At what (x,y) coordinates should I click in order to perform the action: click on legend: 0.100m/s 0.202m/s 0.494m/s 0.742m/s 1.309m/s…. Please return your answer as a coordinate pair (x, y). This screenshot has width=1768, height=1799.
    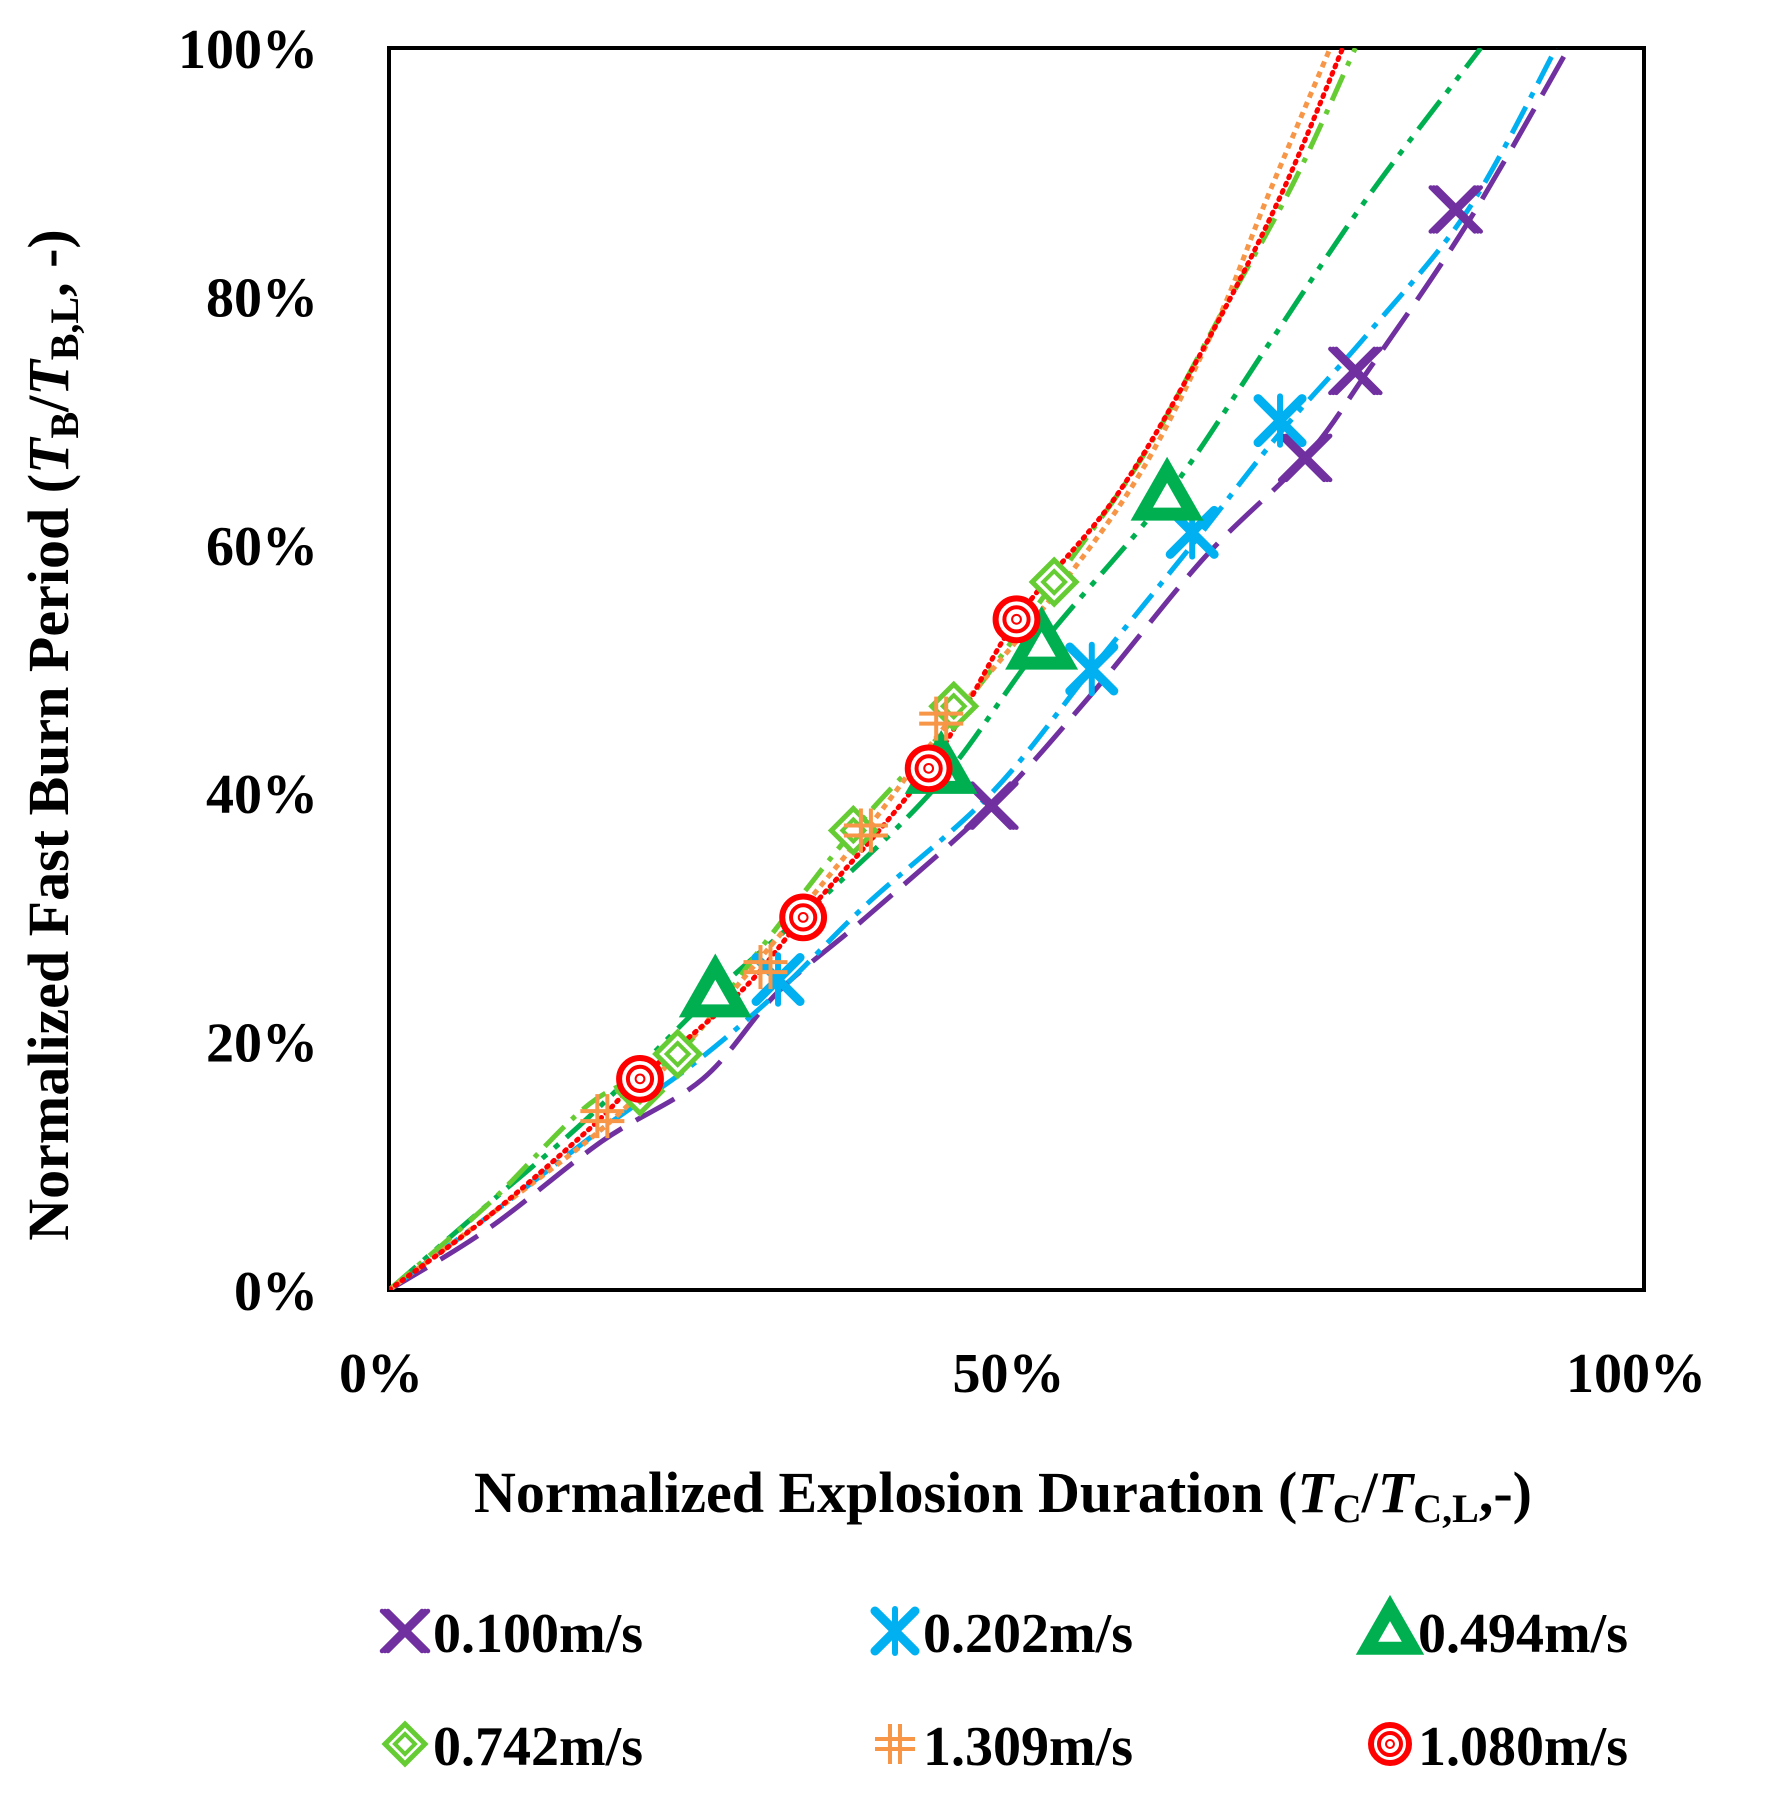
    Looking at the image, I should click on (1003, 1686).